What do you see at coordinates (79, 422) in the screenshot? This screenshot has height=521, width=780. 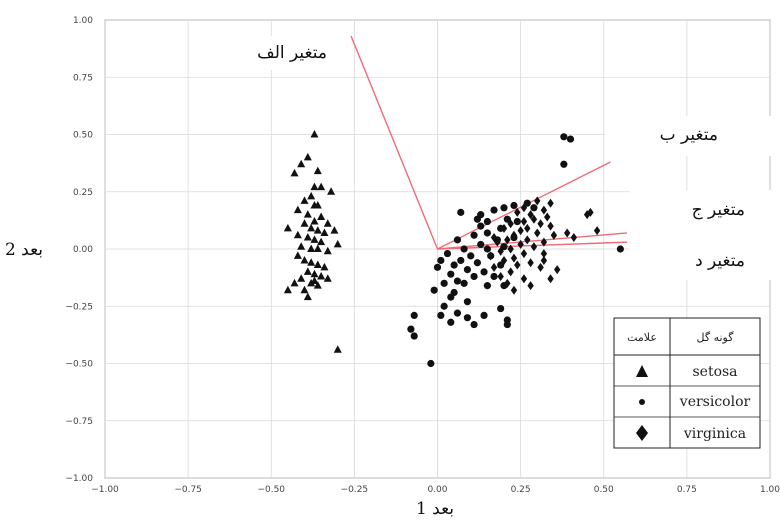 I see `y-tick-label: −0.75` at bounding box center [79, 422].